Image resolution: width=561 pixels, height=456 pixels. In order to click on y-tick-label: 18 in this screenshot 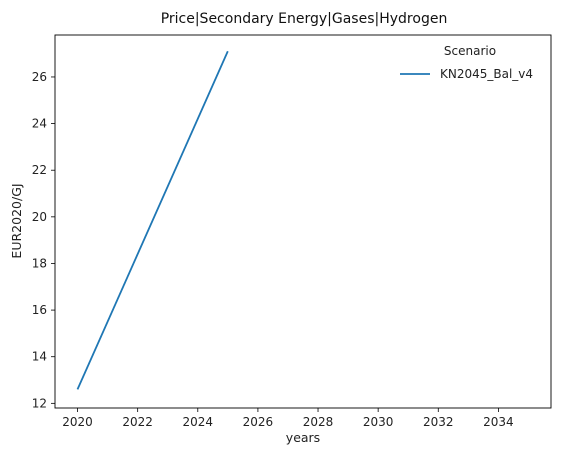, I will do `click(39, 263)`.